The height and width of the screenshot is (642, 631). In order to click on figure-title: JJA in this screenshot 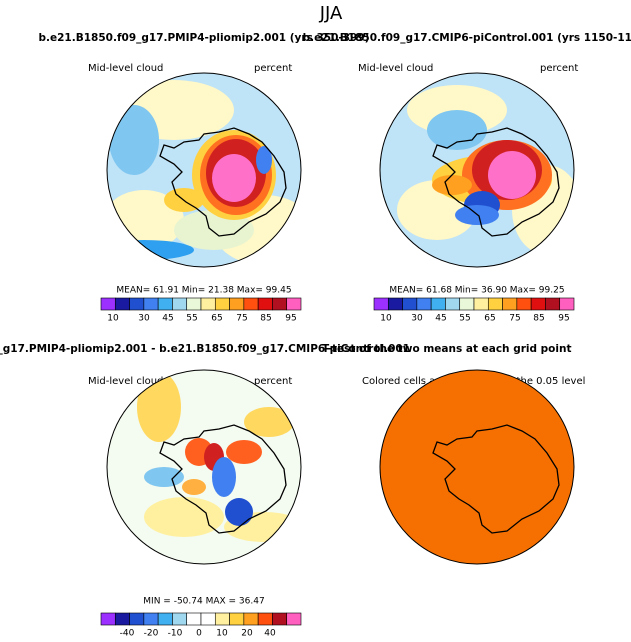, I will do `click(331, 13)`.